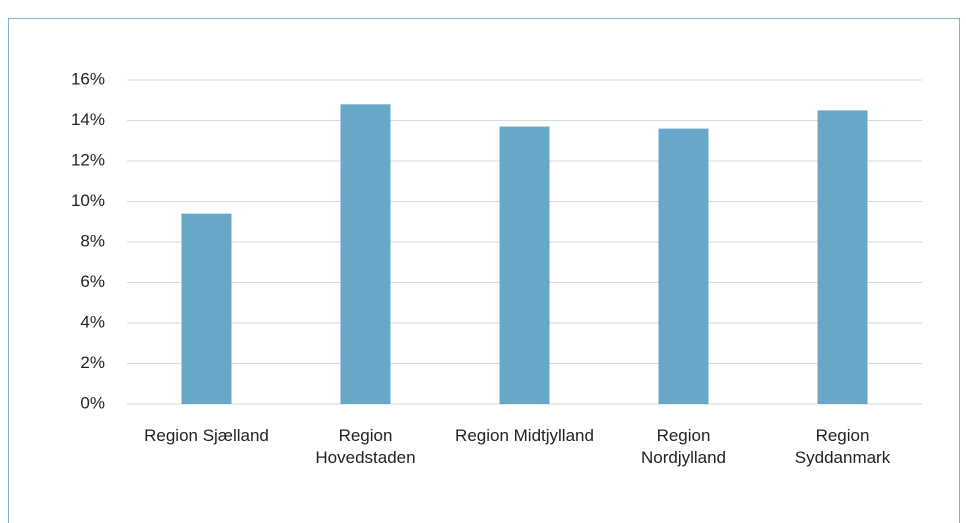  Describe the element at coordinates (842, 446) in the screenshot. I see `x-tick-label: Region Syddanmark` at that location.